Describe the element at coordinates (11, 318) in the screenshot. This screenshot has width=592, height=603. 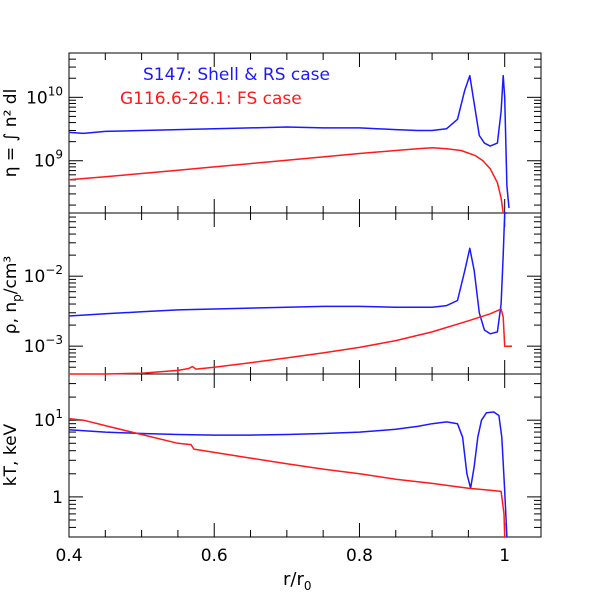
I see `y-axis-label-main: ρ, n` at that location.